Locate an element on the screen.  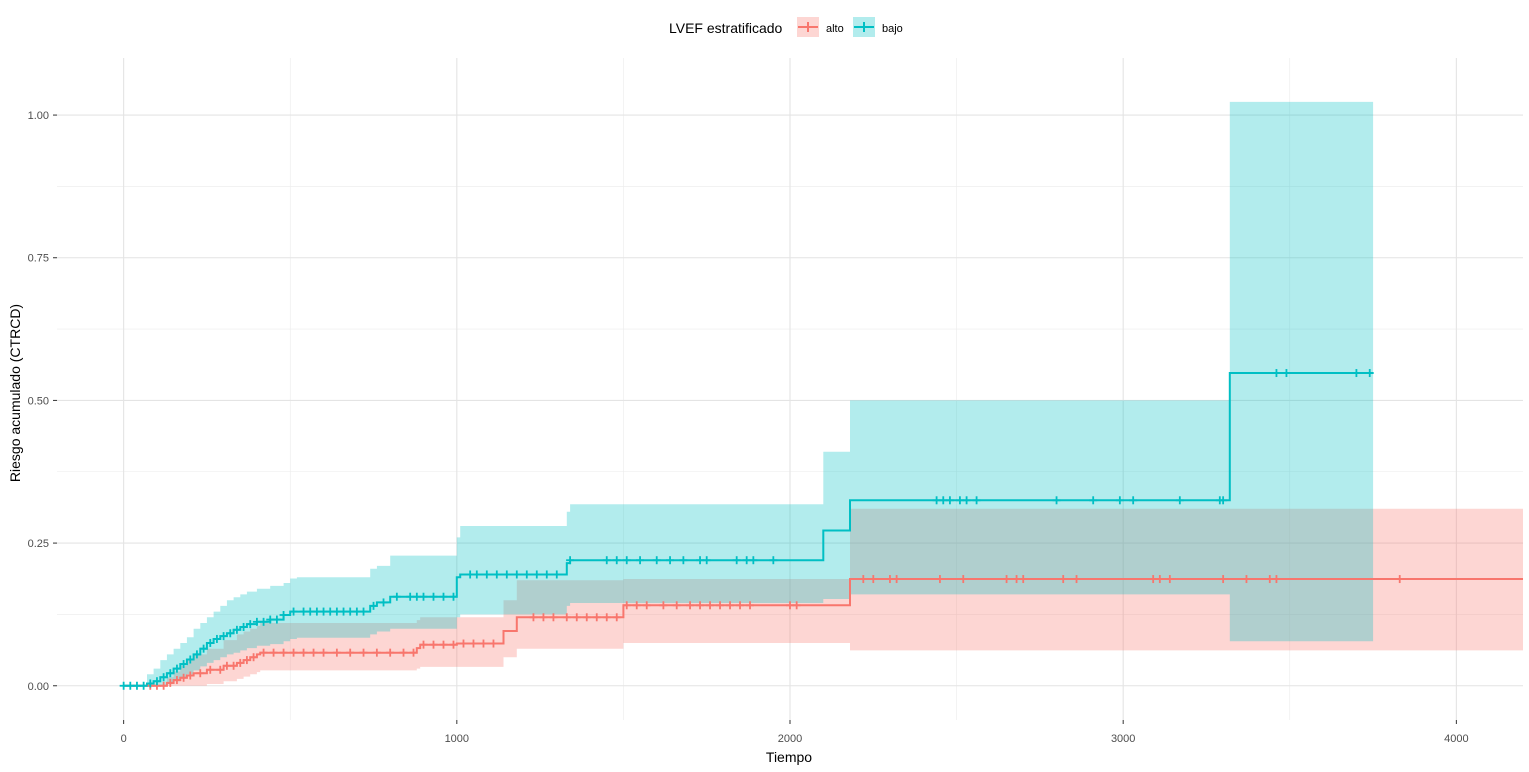
y-axis-title: Riesgo acumulado (CTRCD) is located at coordinates (15, 393).